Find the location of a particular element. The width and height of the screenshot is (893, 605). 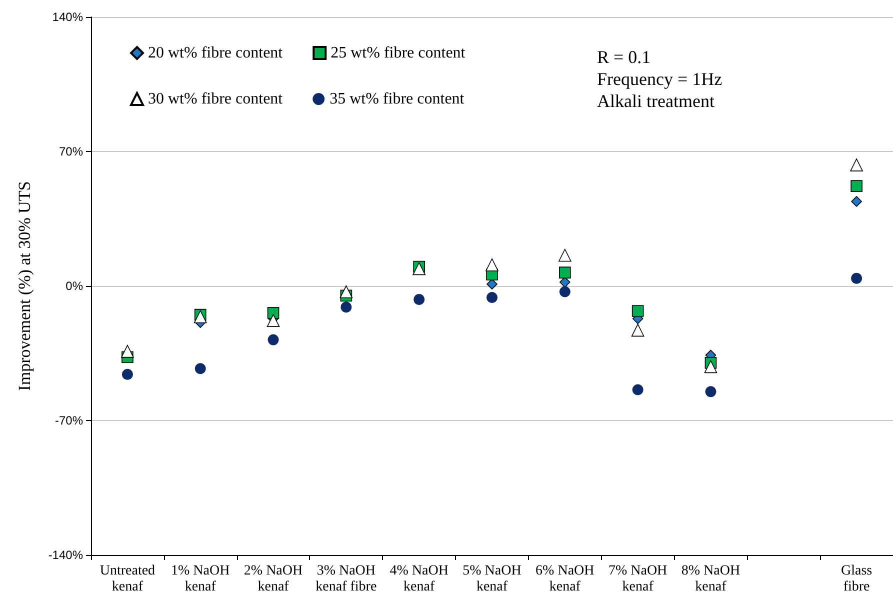

x-tick-label: 3% NaOH kenaf fibre is located at coordinates (346, 579).